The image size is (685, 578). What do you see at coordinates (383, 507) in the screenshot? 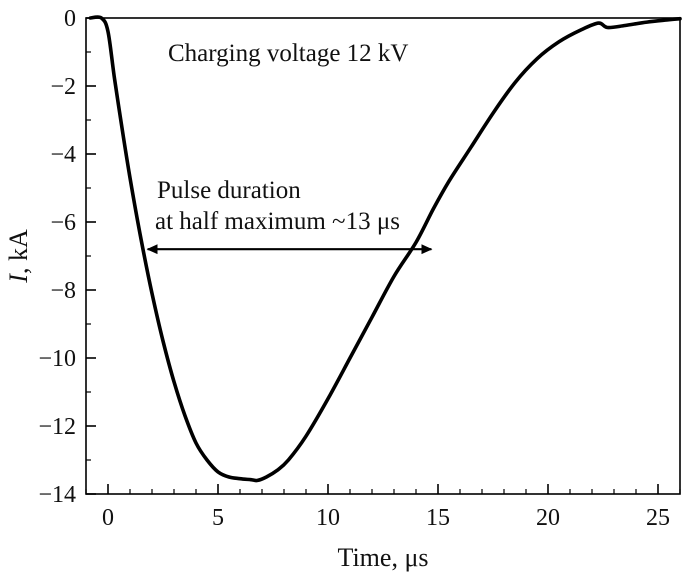
I see `x-axis-ticks: 0 5 10 15 20 25` at bounding box center [383, 507].